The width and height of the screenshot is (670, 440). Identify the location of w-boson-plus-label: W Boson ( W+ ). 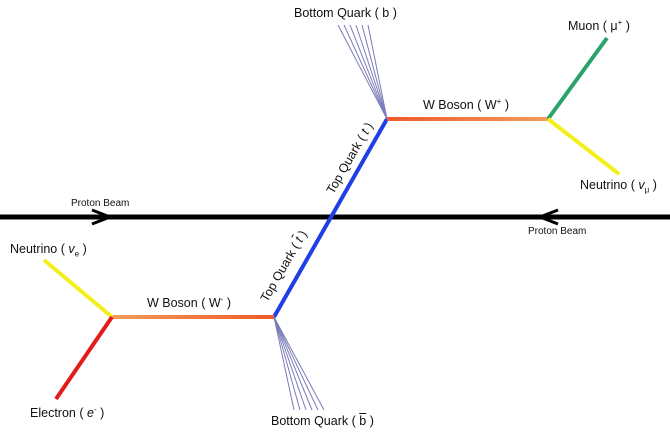
(466, 104).